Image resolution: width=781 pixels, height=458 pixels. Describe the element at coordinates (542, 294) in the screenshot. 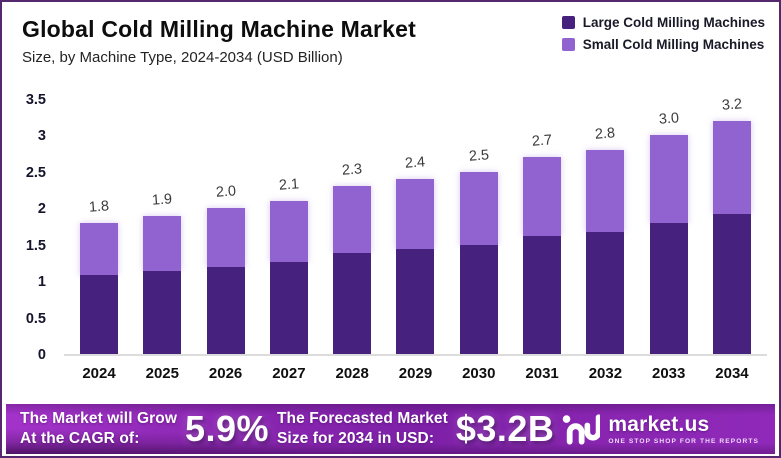

I see `segment-large-2031` at that location.